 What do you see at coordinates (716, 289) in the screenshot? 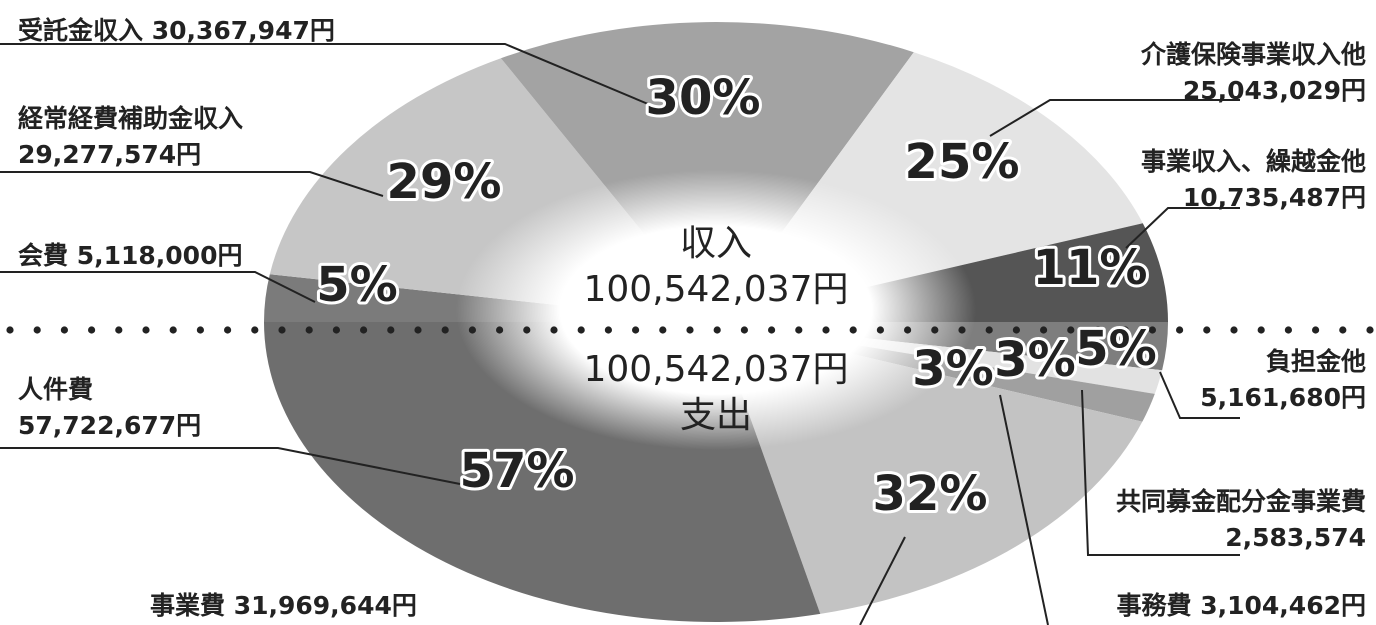
I see `income-center-value: 100,542,037円` at bounding box center [716, 289].